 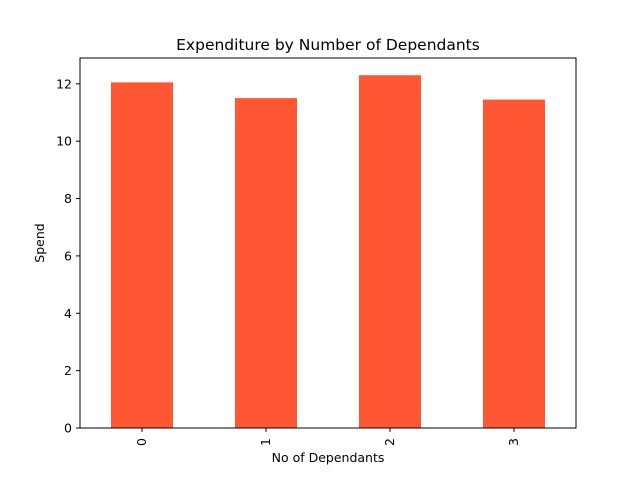 What do you see at coordinates (328, 45) in the screenshot?
I see `chart-title: Expenditure by Number of Dependants` at bounding box center [328, 45].